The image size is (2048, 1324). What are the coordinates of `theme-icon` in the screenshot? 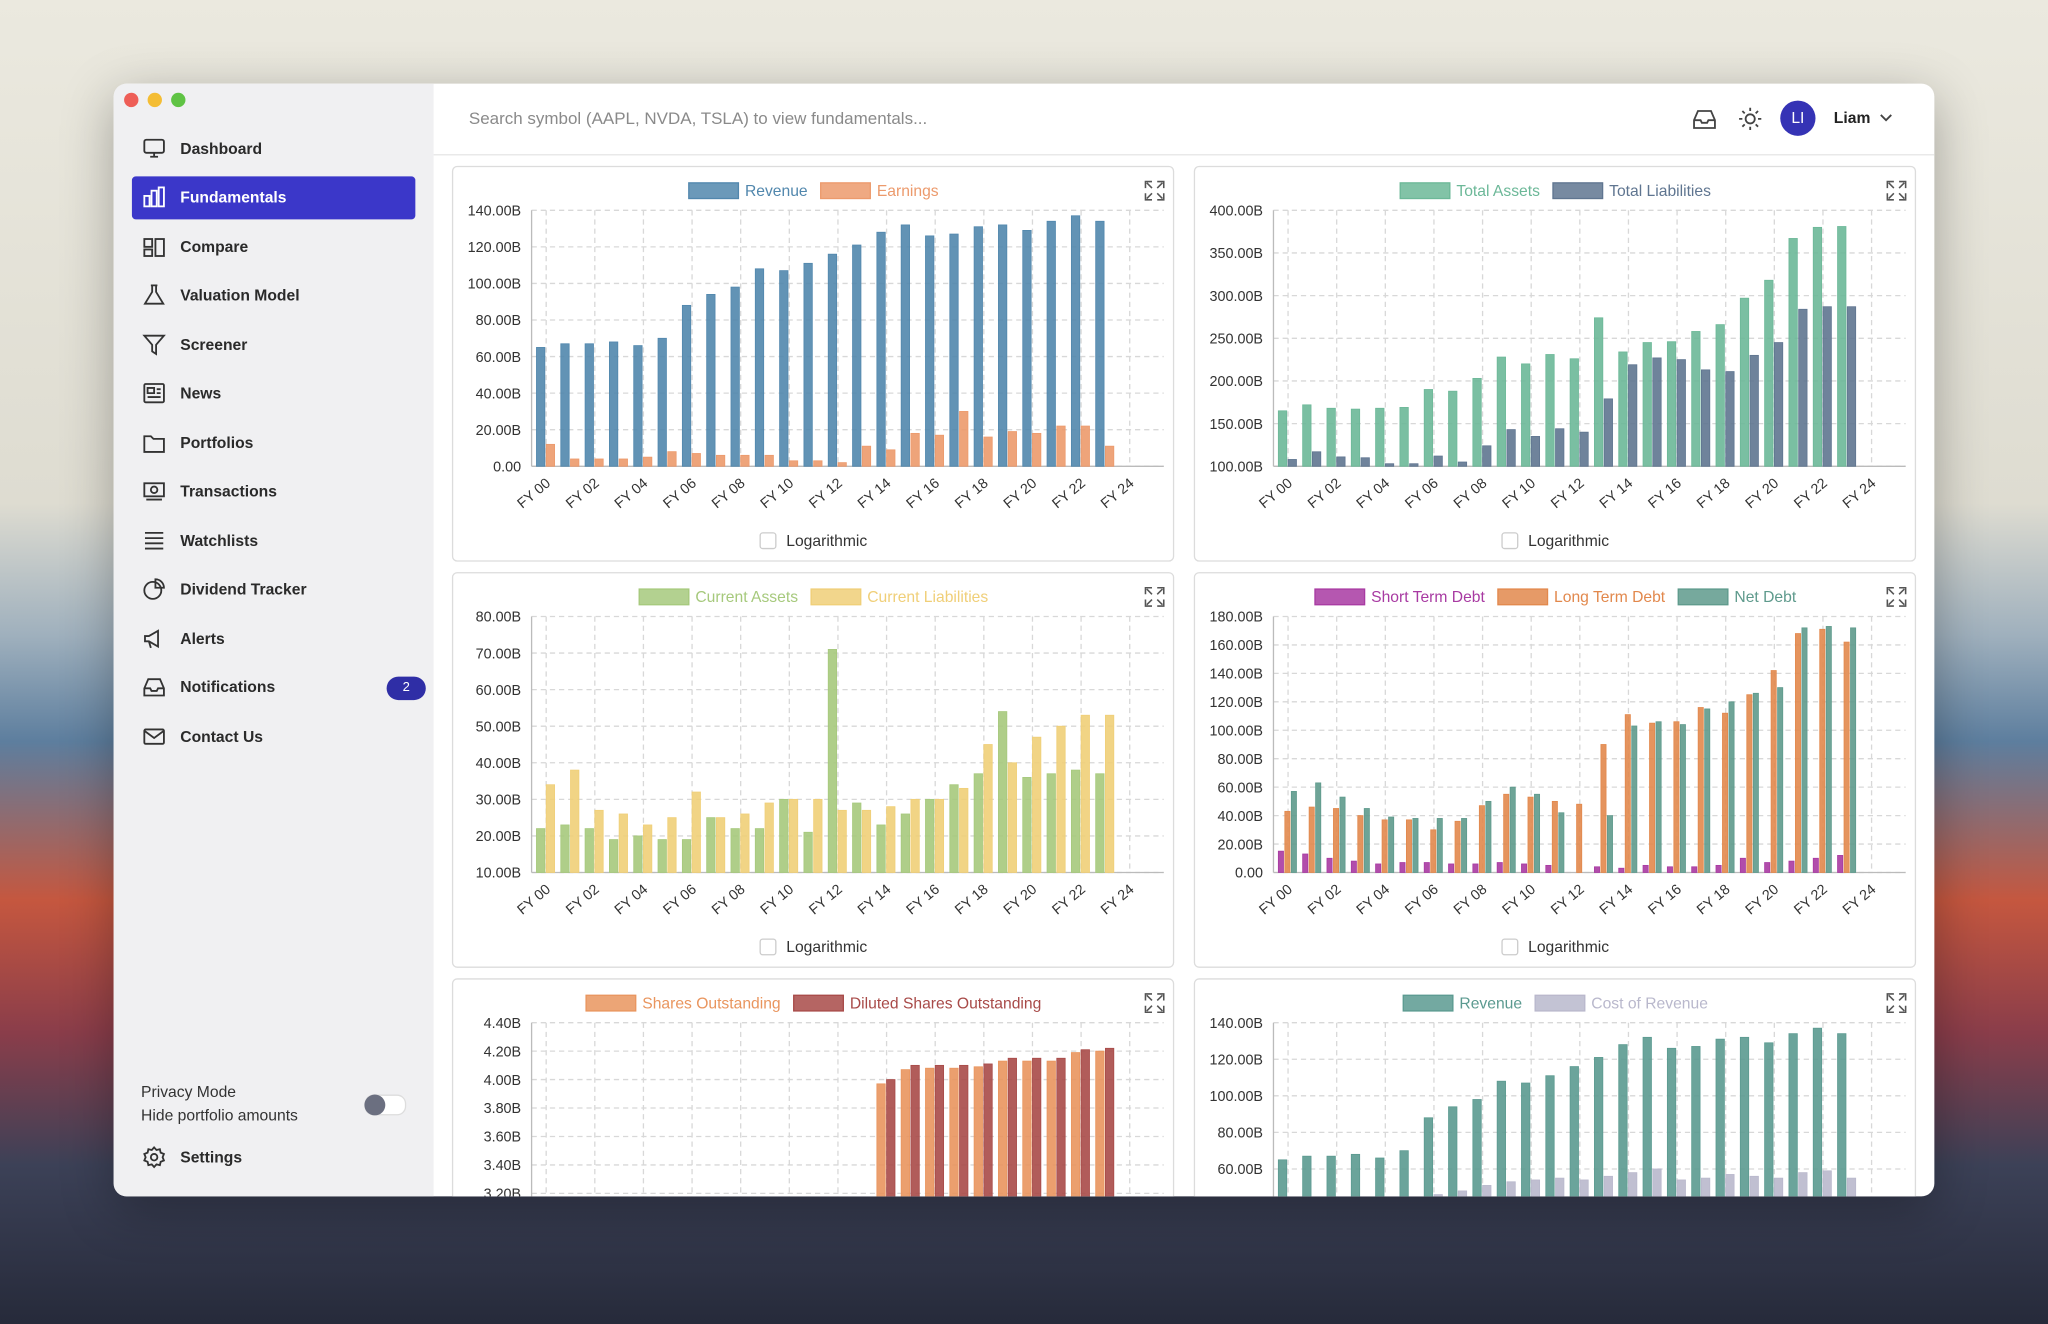 It's located at (1750, 119).